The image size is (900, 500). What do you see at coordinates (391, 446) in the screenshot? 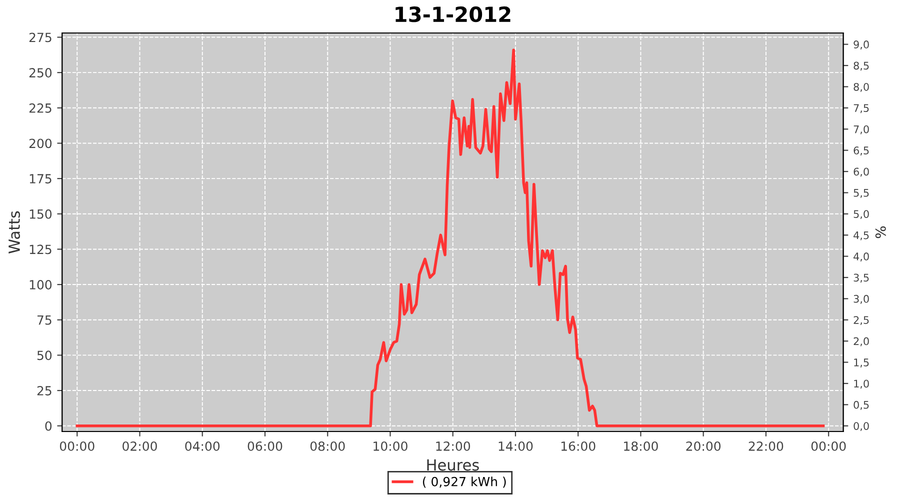
I see `x-tick-label: 10:00` at bounding box center [391, 446].